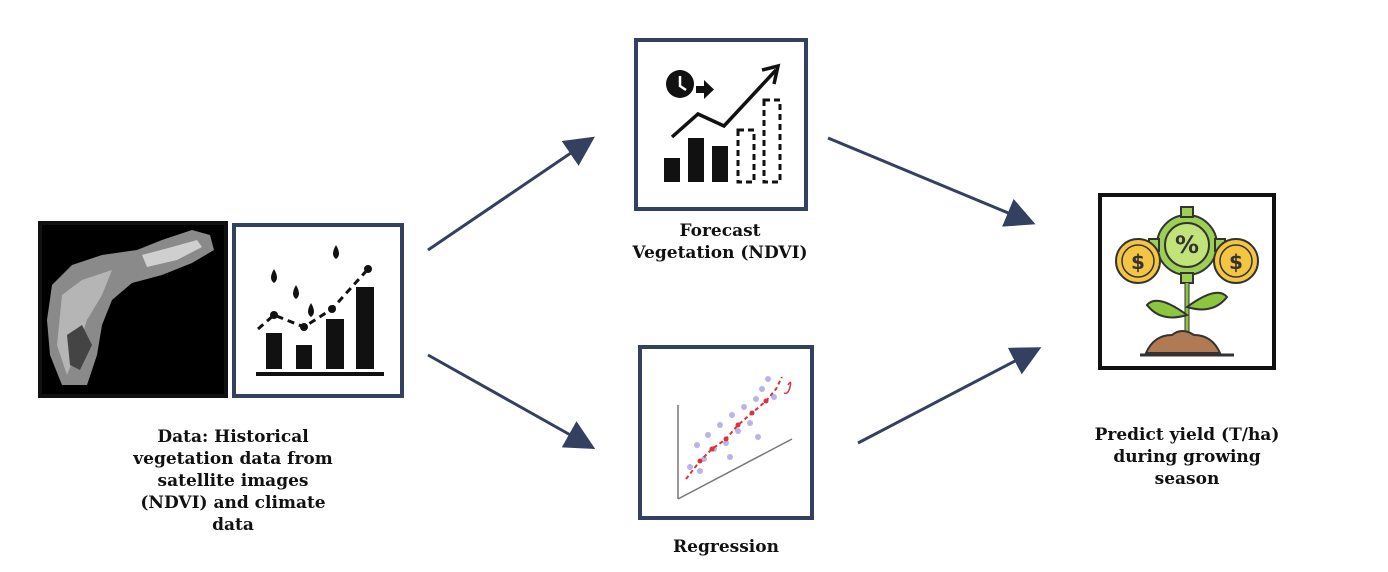 The image size is (1388, 572). I want to click on climate-chart-icon, so click(320, 310).